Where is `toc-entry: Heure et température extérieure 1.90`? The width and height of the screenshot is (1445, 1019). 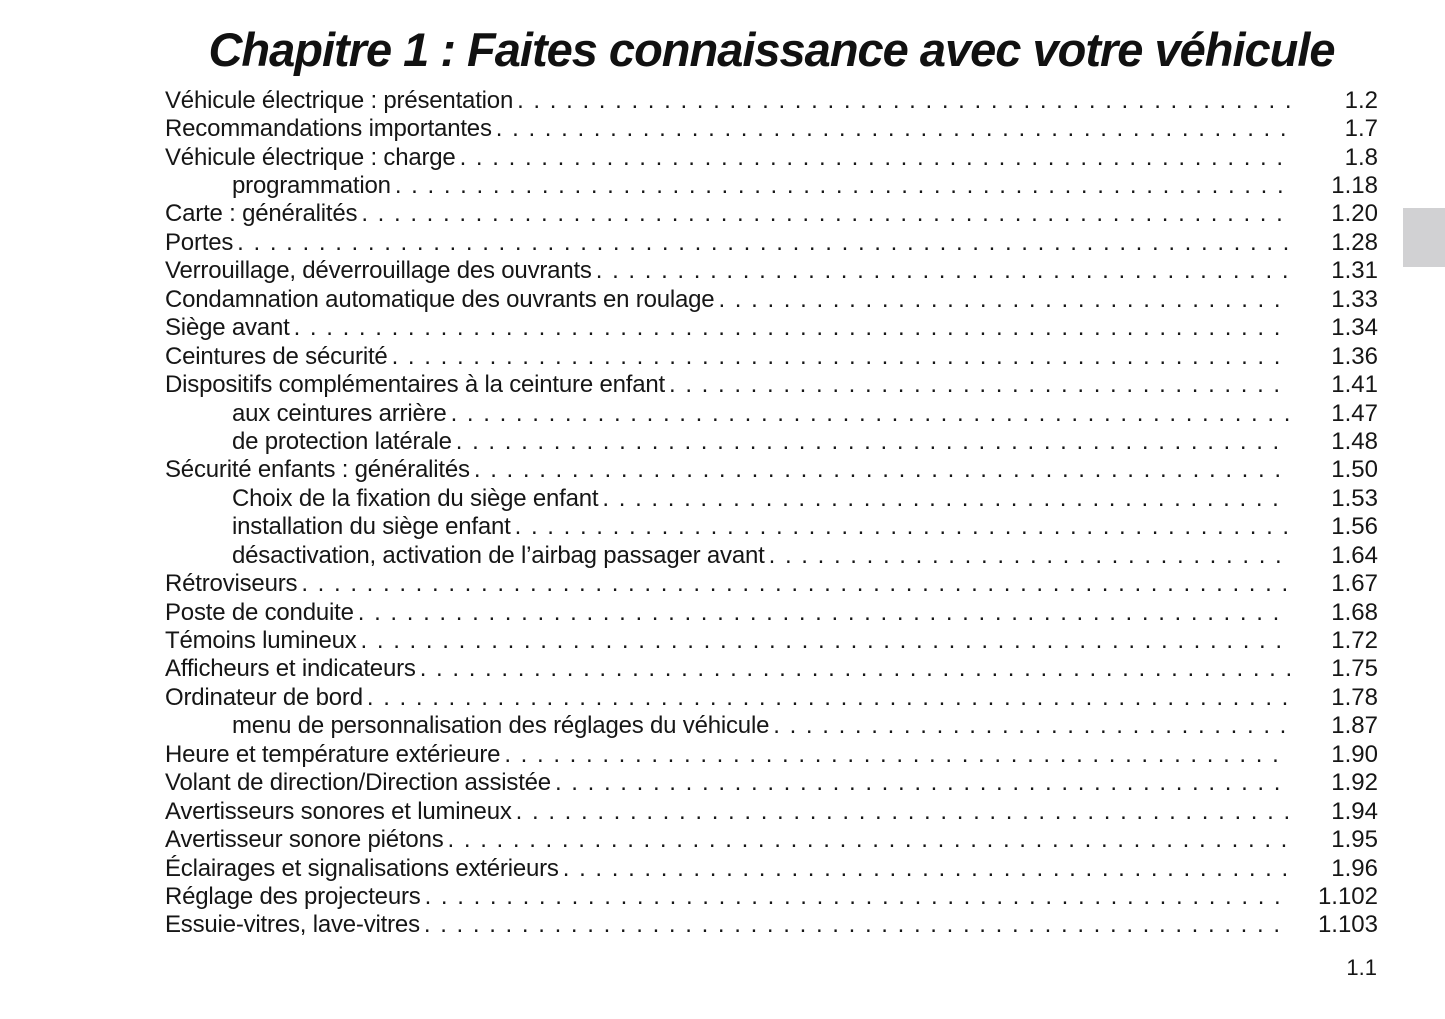 toc-entry: Heure et température extérieure 1.90 is located at coordinates (771, 755).